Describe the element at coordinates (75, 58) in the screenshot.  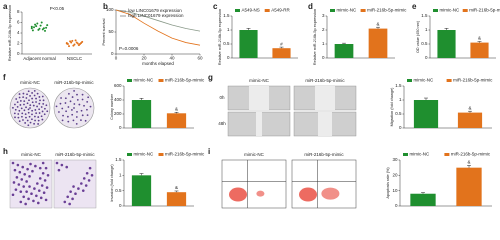
I see `x-tick-label: NSCLC` at that location.